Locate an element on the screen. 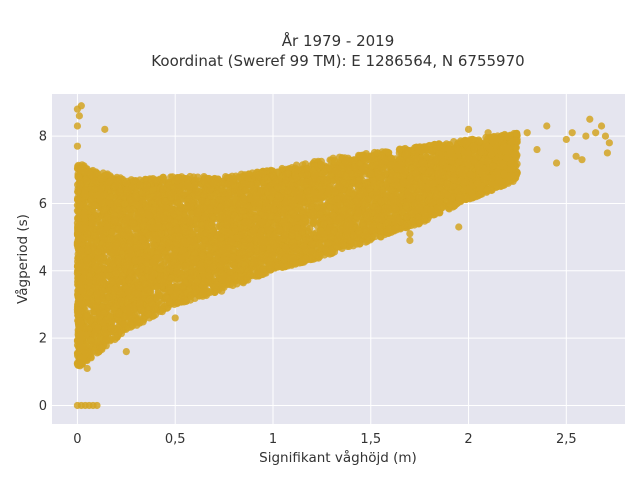 This screenshot has height=480, width=640. chart-title-line1: År 1979 - 2019 is located at coordinates (338, 40).